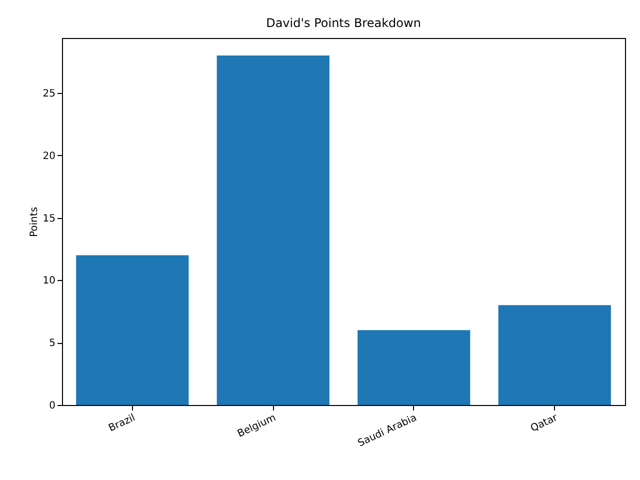  I want to click on x-tick-label: Qatar, so click(544, 423).